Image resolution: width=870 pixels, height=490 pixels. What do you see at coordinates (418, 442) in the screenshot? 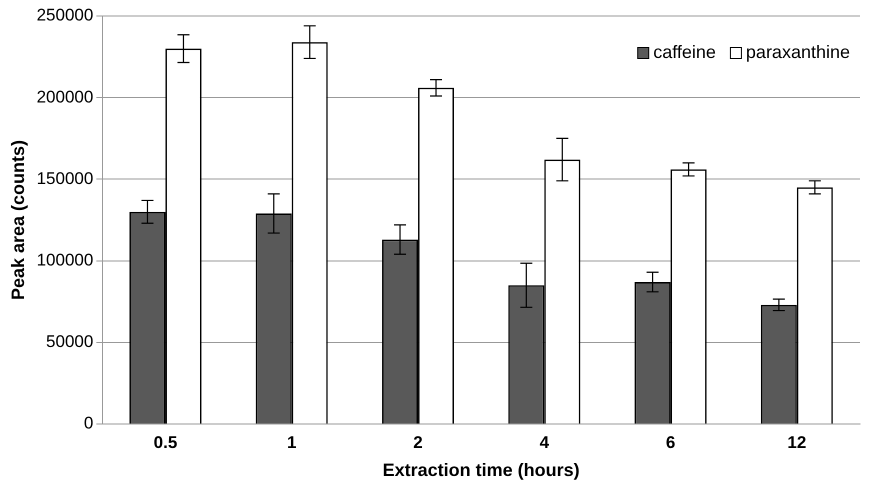
I see `x-tick-label: 2` at bounding box center [418, 442].